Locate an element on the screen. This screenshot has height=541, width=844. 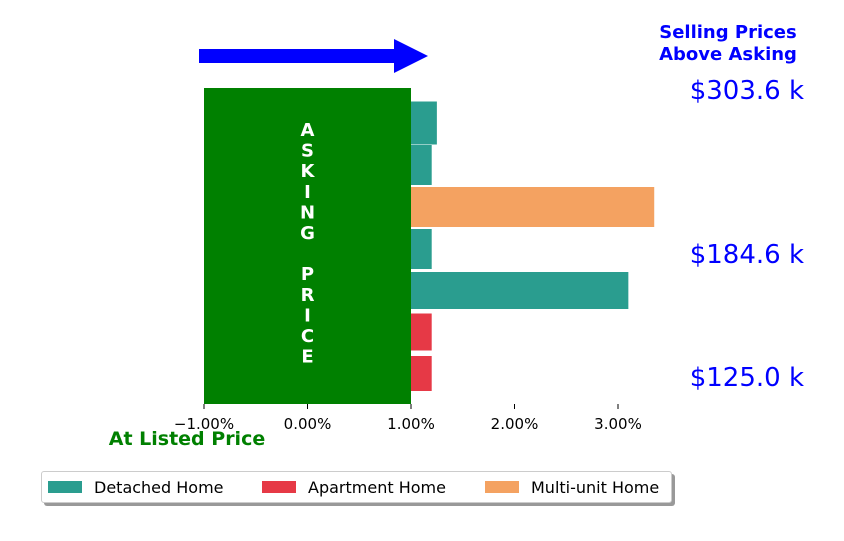
legend-item-detached: Detached Home is located at coordinates (136, 487).